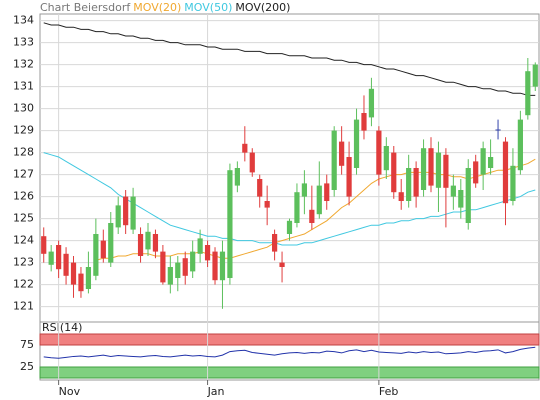  What do you see at coordinates (27, 366) in the screenshot?
I see `y-tick-label: 25` at bounding box center [27, 366].